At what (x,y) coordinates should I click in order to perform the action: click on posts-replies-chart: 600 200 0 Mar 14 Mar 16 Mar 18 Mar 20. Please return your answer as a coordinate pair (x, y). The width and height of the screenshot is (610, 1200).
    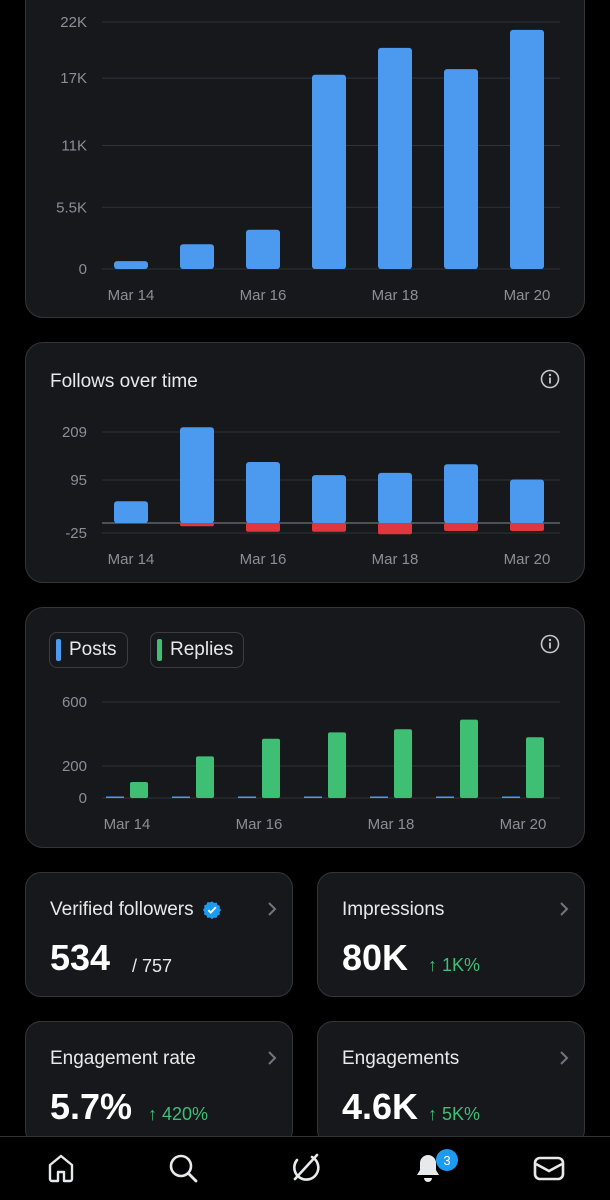
    Looking at the image, I should click on (311, 763).